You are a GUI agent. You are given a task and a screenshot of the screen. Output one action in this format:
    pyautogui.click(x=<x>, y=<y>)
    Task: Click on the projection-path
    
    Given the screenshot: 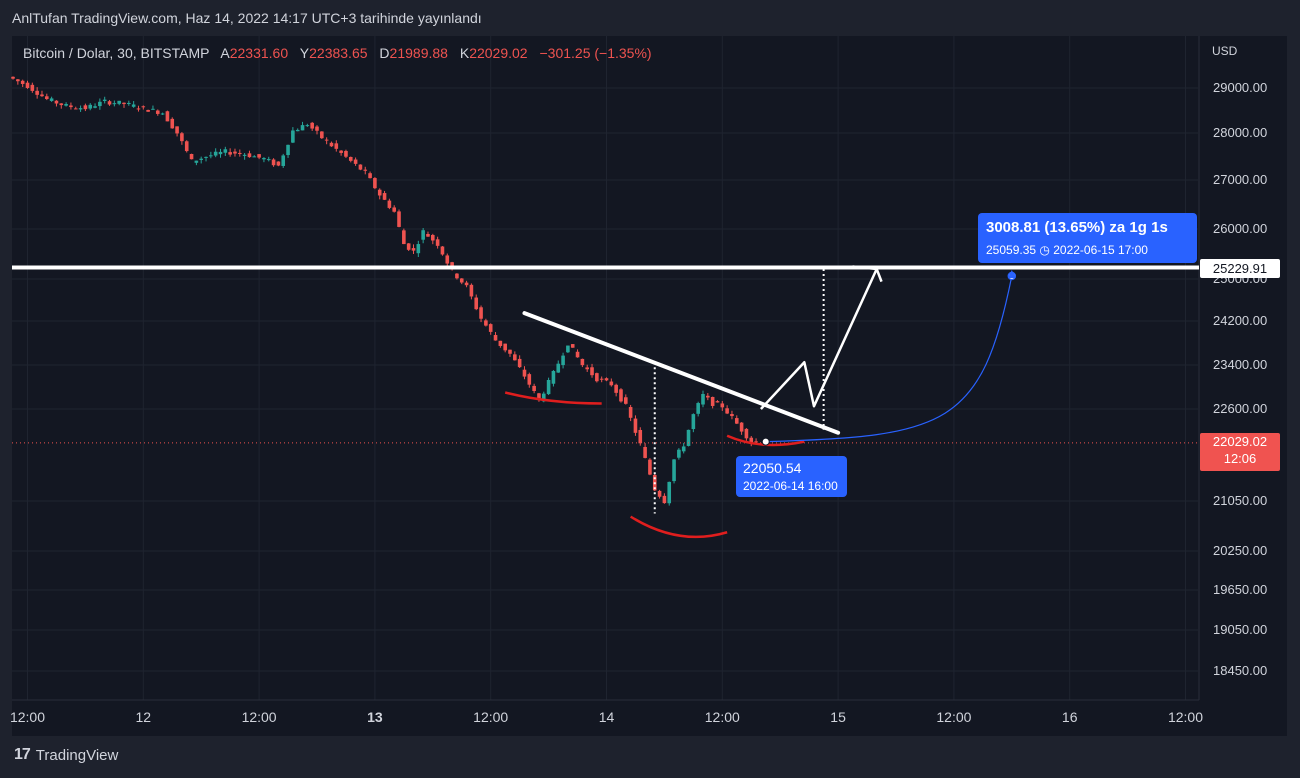 What is the action you would take?
    pyautogui.click(x=818, y=339)
    